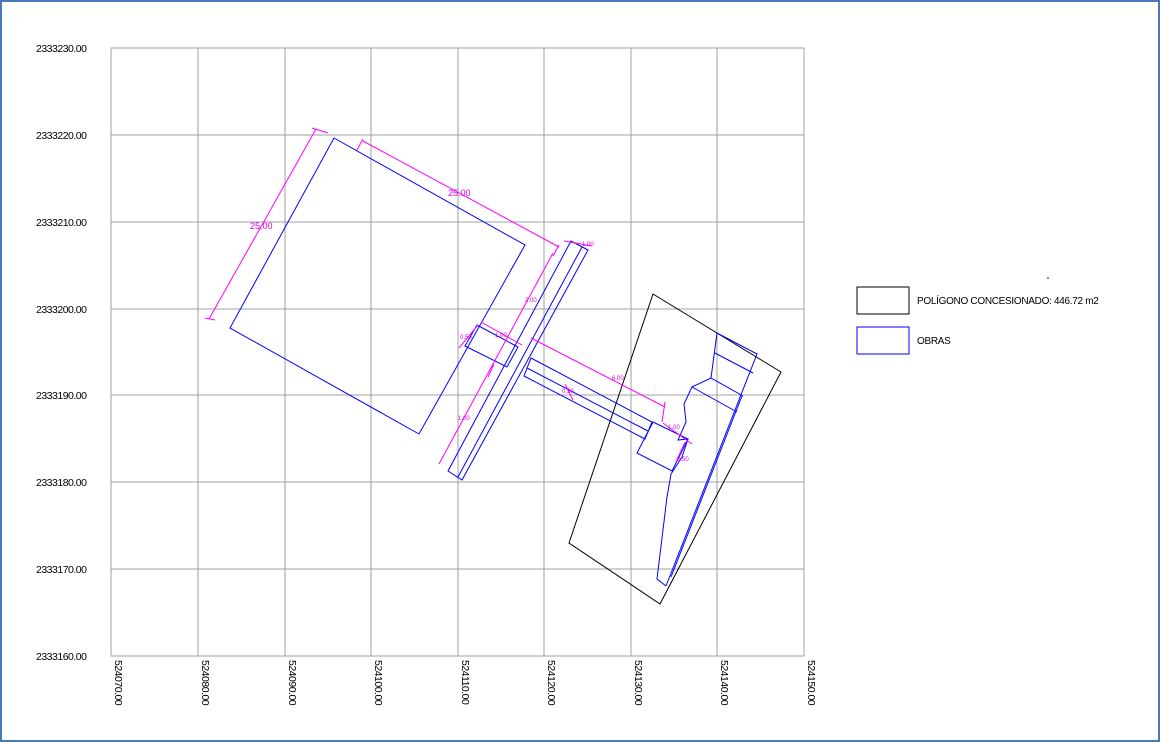  I want to click on x-tick-label: 524120.00, so click(551, 683).